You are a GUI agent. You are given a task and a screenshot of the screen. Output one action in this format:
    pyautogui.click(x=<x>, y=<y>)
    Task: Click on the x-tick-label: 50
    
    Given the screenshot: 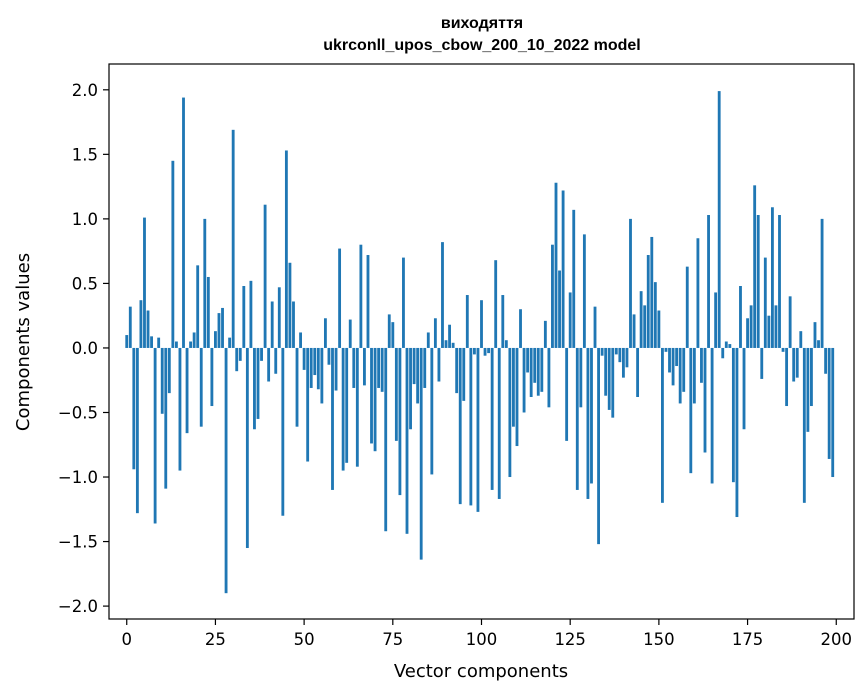 What is the action you would take?
    pyautogui.click(x=304, y=639)
    